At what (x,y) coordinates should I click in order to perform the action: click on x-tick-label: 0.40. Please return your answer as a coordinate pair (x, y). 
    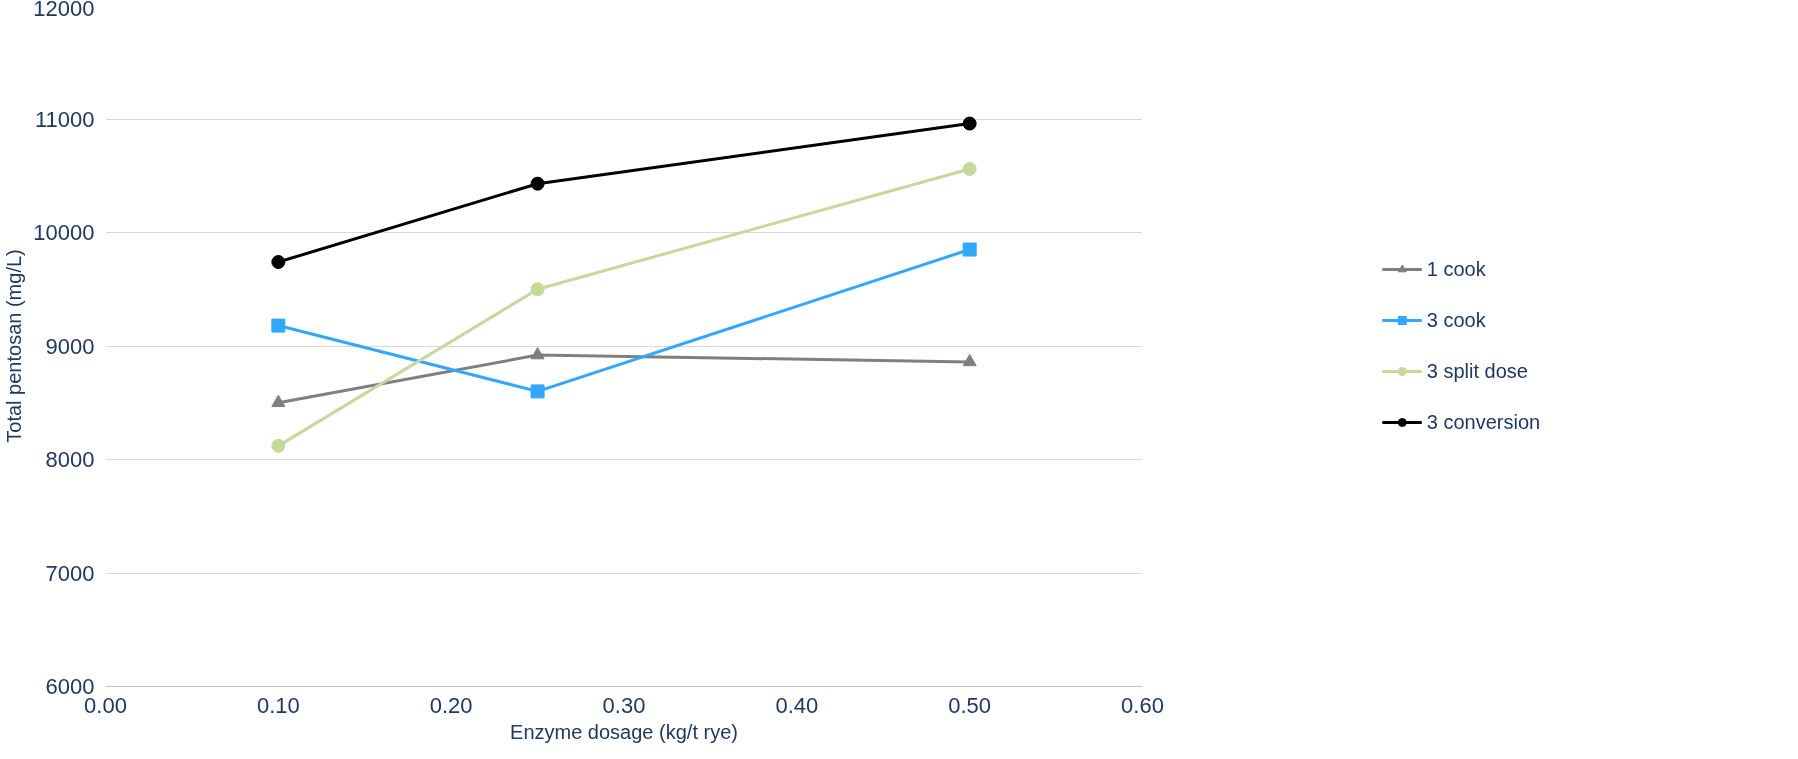
    Looking at the image, I should click on (797, 705).